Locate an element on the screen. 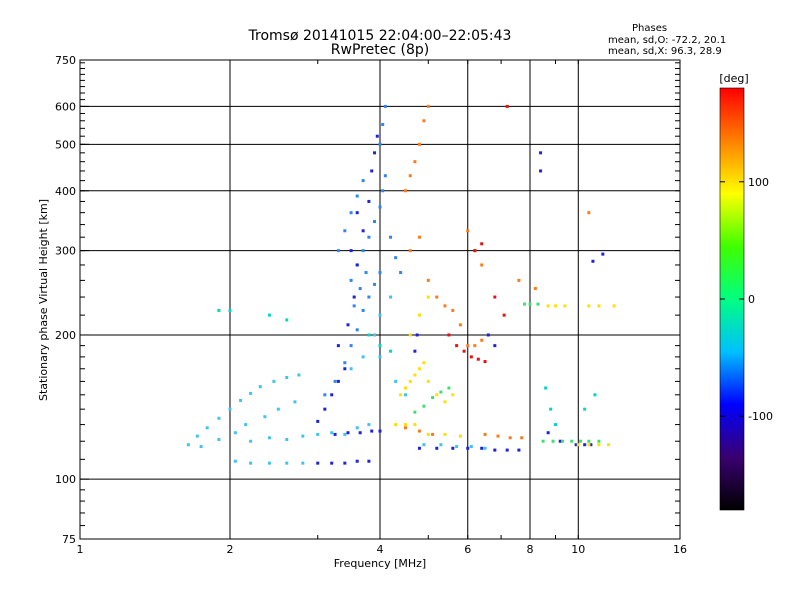 This screenshot has width=800, height=600. chart-subtitle: RwPretec (8p) is located at coordinates (380, 50).